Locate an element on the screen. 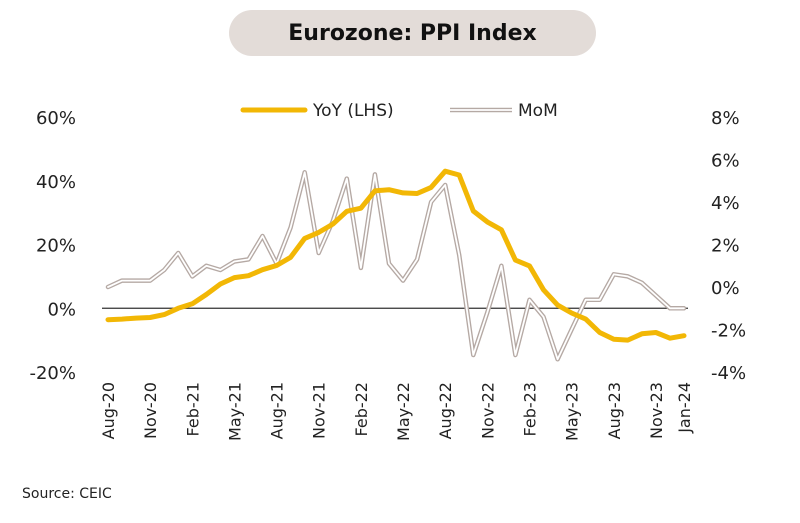  x-tick-label: Aug-21 is located at coordinates (277, 410).